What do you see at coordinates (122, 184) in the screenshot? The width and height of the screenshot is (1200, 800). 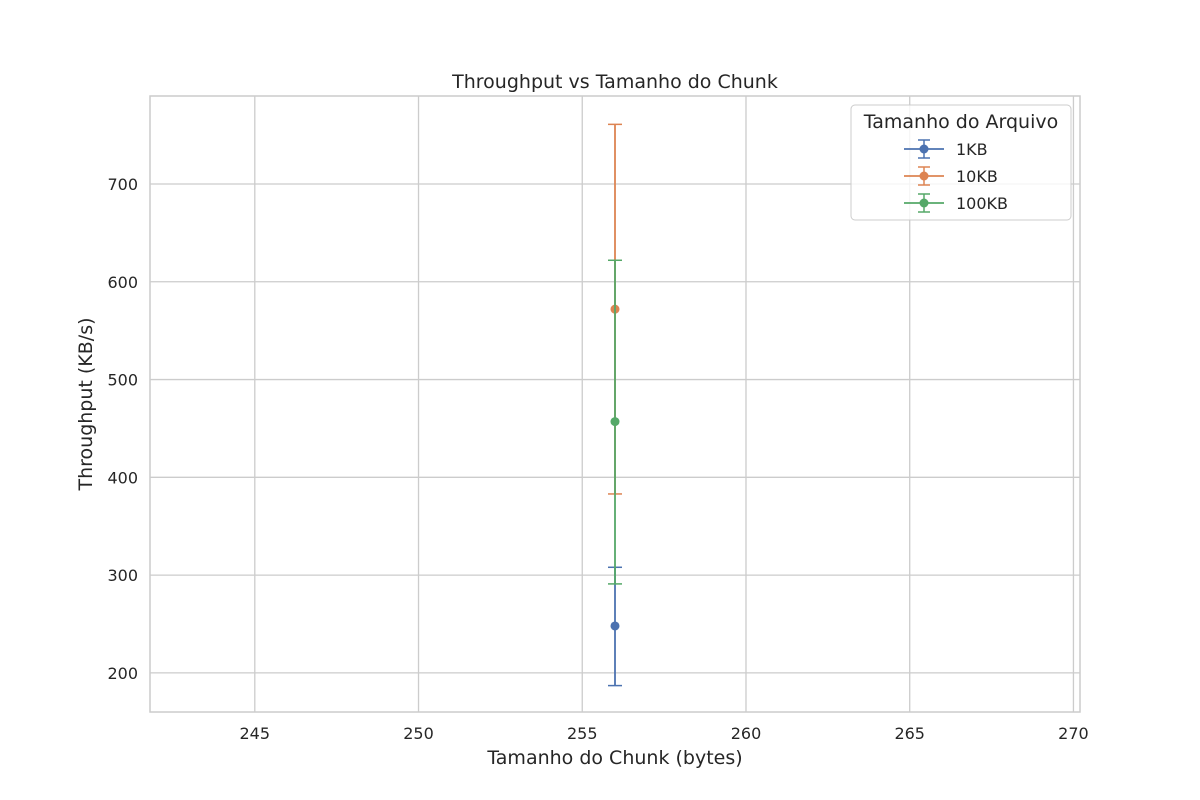 I see `y-tick-label-700: 700` at bounding box center [122, 184].